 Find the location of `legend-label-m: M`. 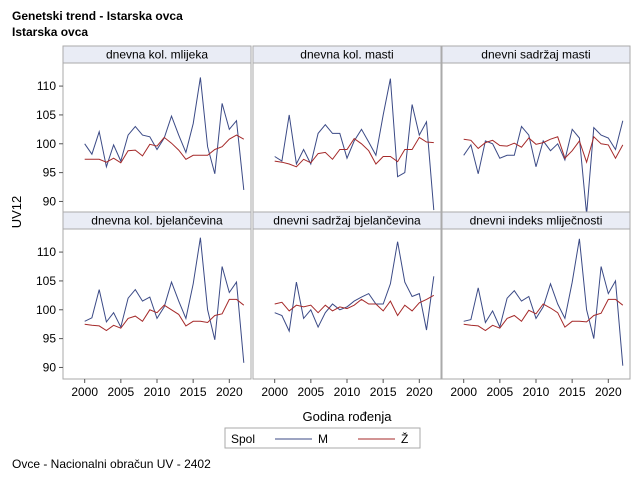

legend-label-m: M is located at coordinates (323, 439).